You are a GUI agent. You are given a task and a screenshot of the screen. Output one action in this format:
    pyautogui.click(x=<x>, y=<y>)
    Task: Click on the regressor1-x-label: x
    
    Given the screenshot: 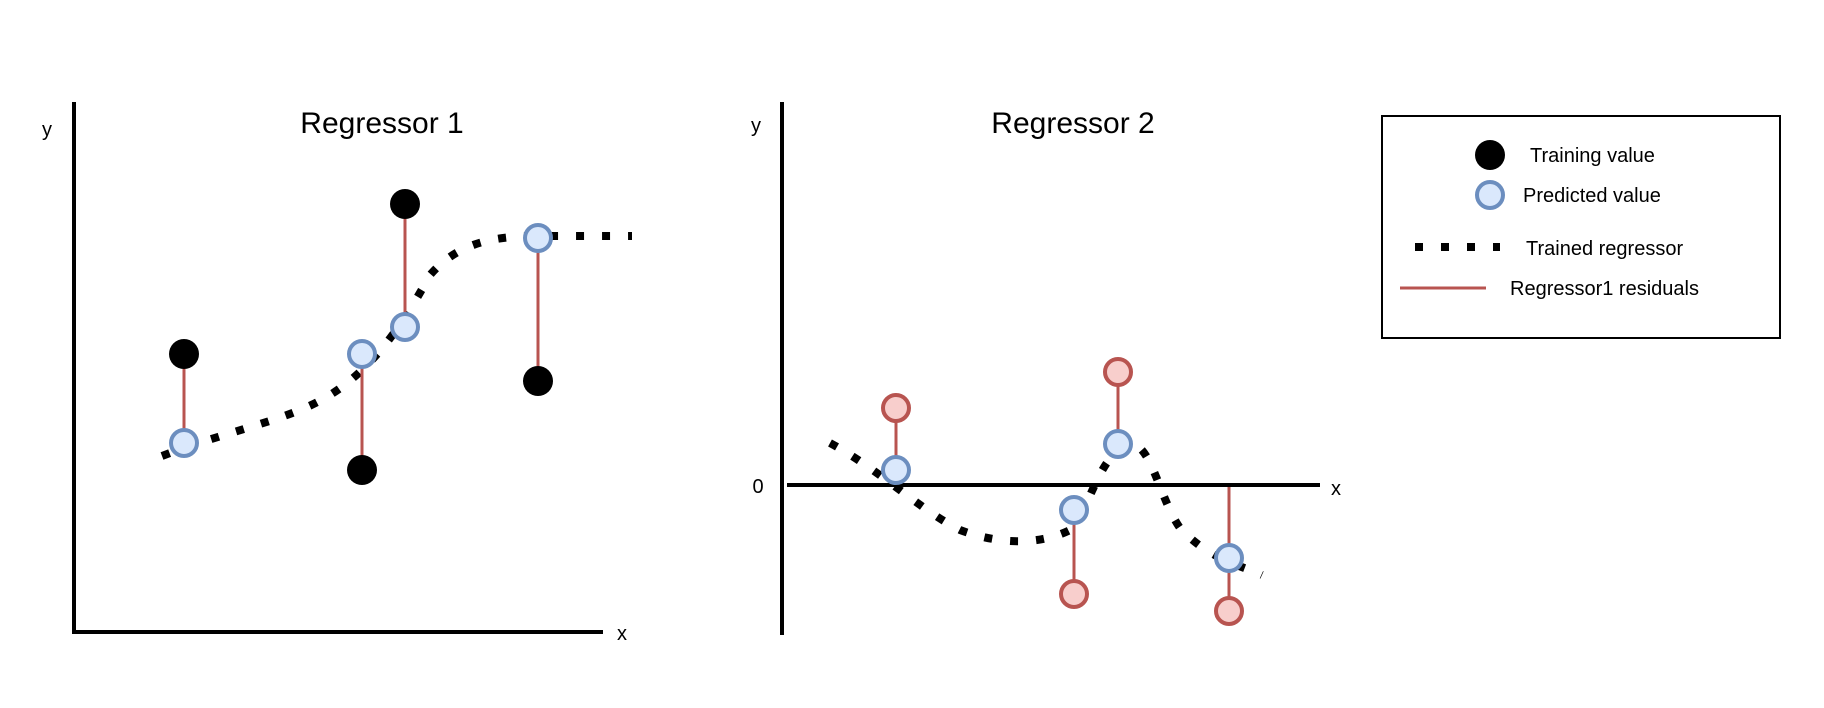 What is the action you would take?
    pyautogui.click(x=622, y=634)
    